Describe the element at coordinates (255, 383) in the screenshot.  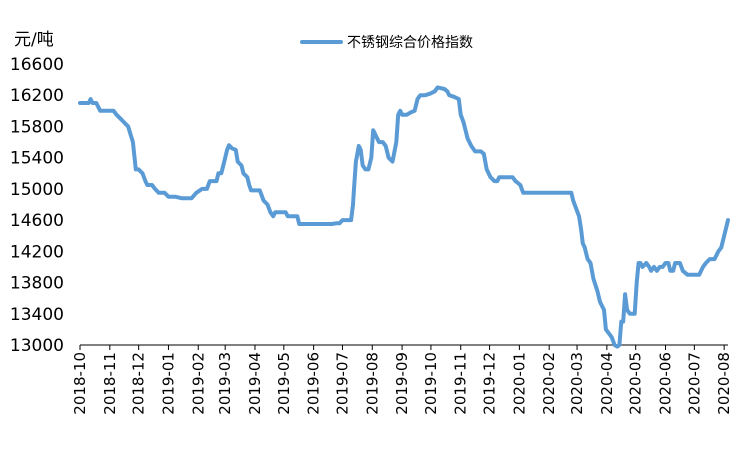
I see `x-tick-label: 2019-04` at that location.